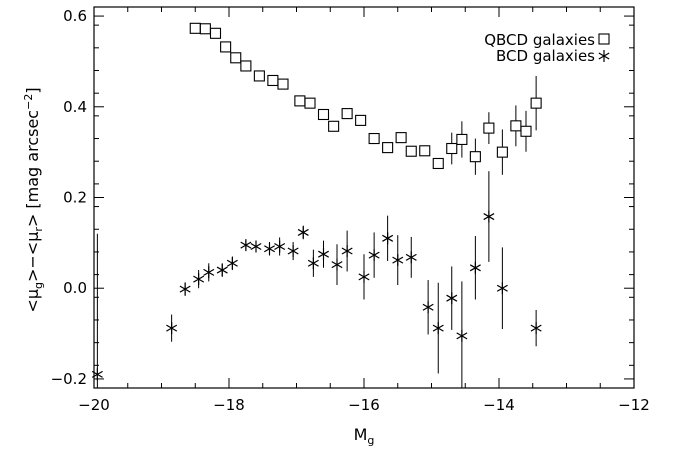  What do you see at coordinates (75, 16) in the screenshot?
I see `y-tick-label: 0.6` at bounding box center [75, 16].